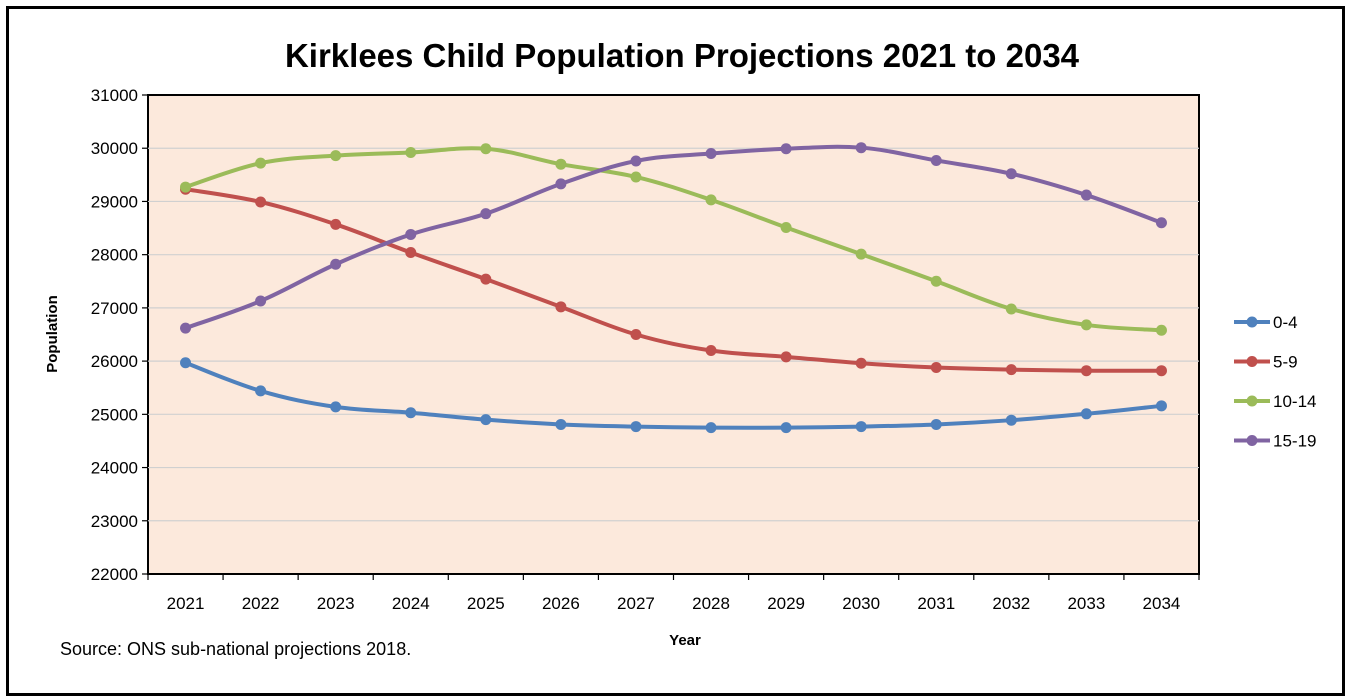 Image resolution: width=1355 pixels, height=696 pixels. I want to click on x-tick-label: 2022, so click(261, 603).